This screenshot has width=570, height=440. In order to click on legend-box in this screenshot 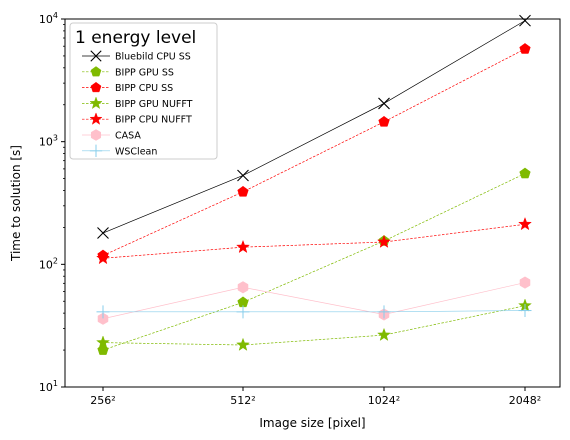, I will do `click(143, 91)`.